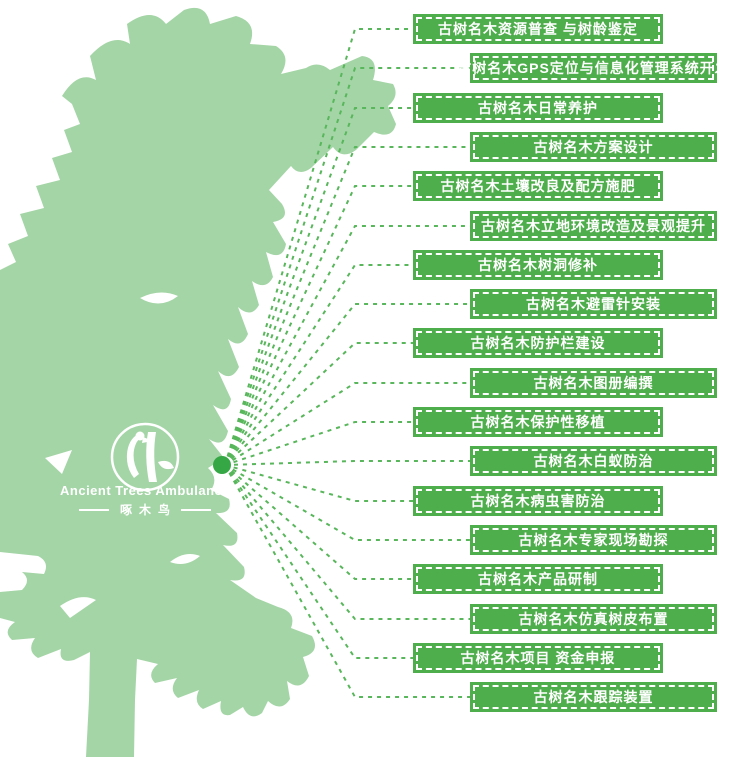 The height and width of the screenshot is (757, 749). Describe the element at coordinates (145, 490) in the screenshot. I see `logo-name-en: Ancient Trees Ambulance` at that location.